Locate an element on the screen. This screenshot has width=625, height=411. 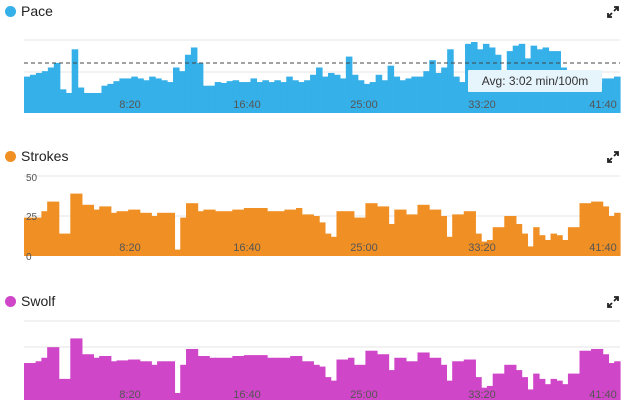
strokes-legend-dot is located at coordinates (10, 156).